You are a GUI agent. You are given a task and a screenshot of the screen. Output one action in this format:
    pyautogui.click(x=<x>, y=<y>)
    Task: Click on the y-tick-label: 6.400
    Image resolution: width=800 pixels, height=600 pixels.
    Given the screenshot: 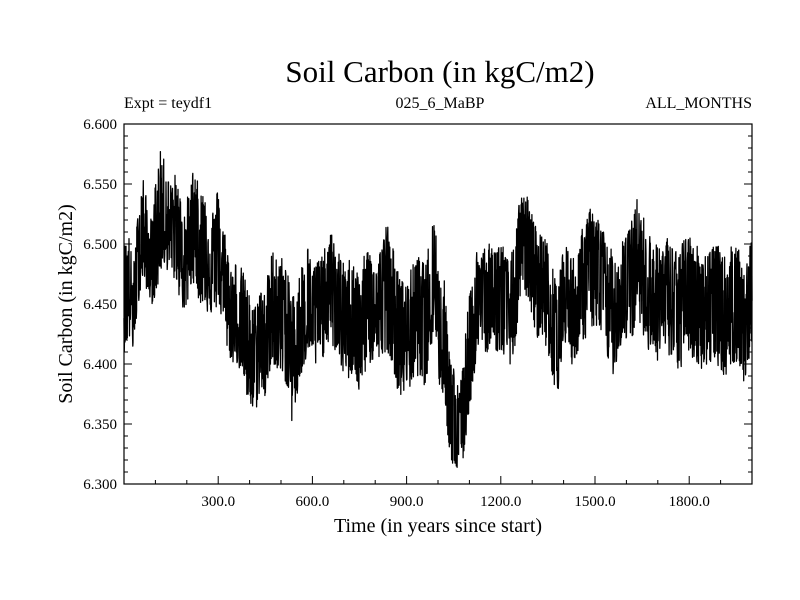 What is the action you would take?
    pyautogui.click(x=100, y=365)
    